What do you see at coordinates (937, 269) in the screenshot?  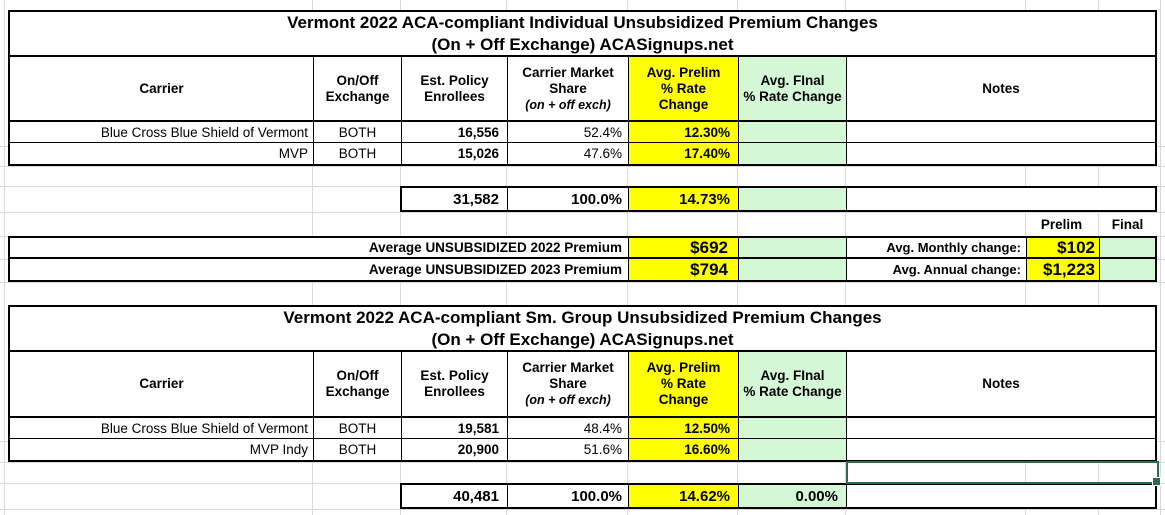 I see `change-label-cell: Avg. Annual change:` at bounding box center [937, 269].